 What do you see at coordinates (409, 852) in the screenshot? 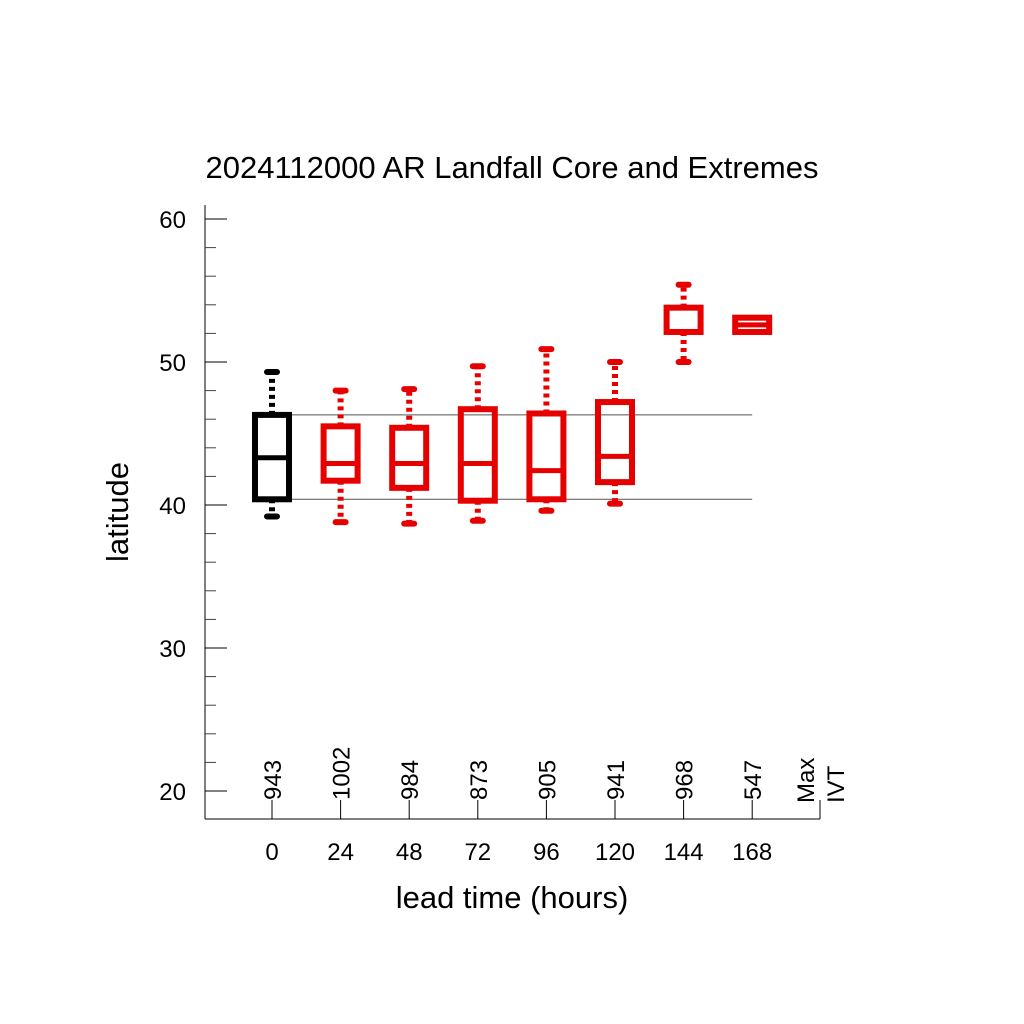
I see `x-tick-label: 48` at bounding box center [409, 852].